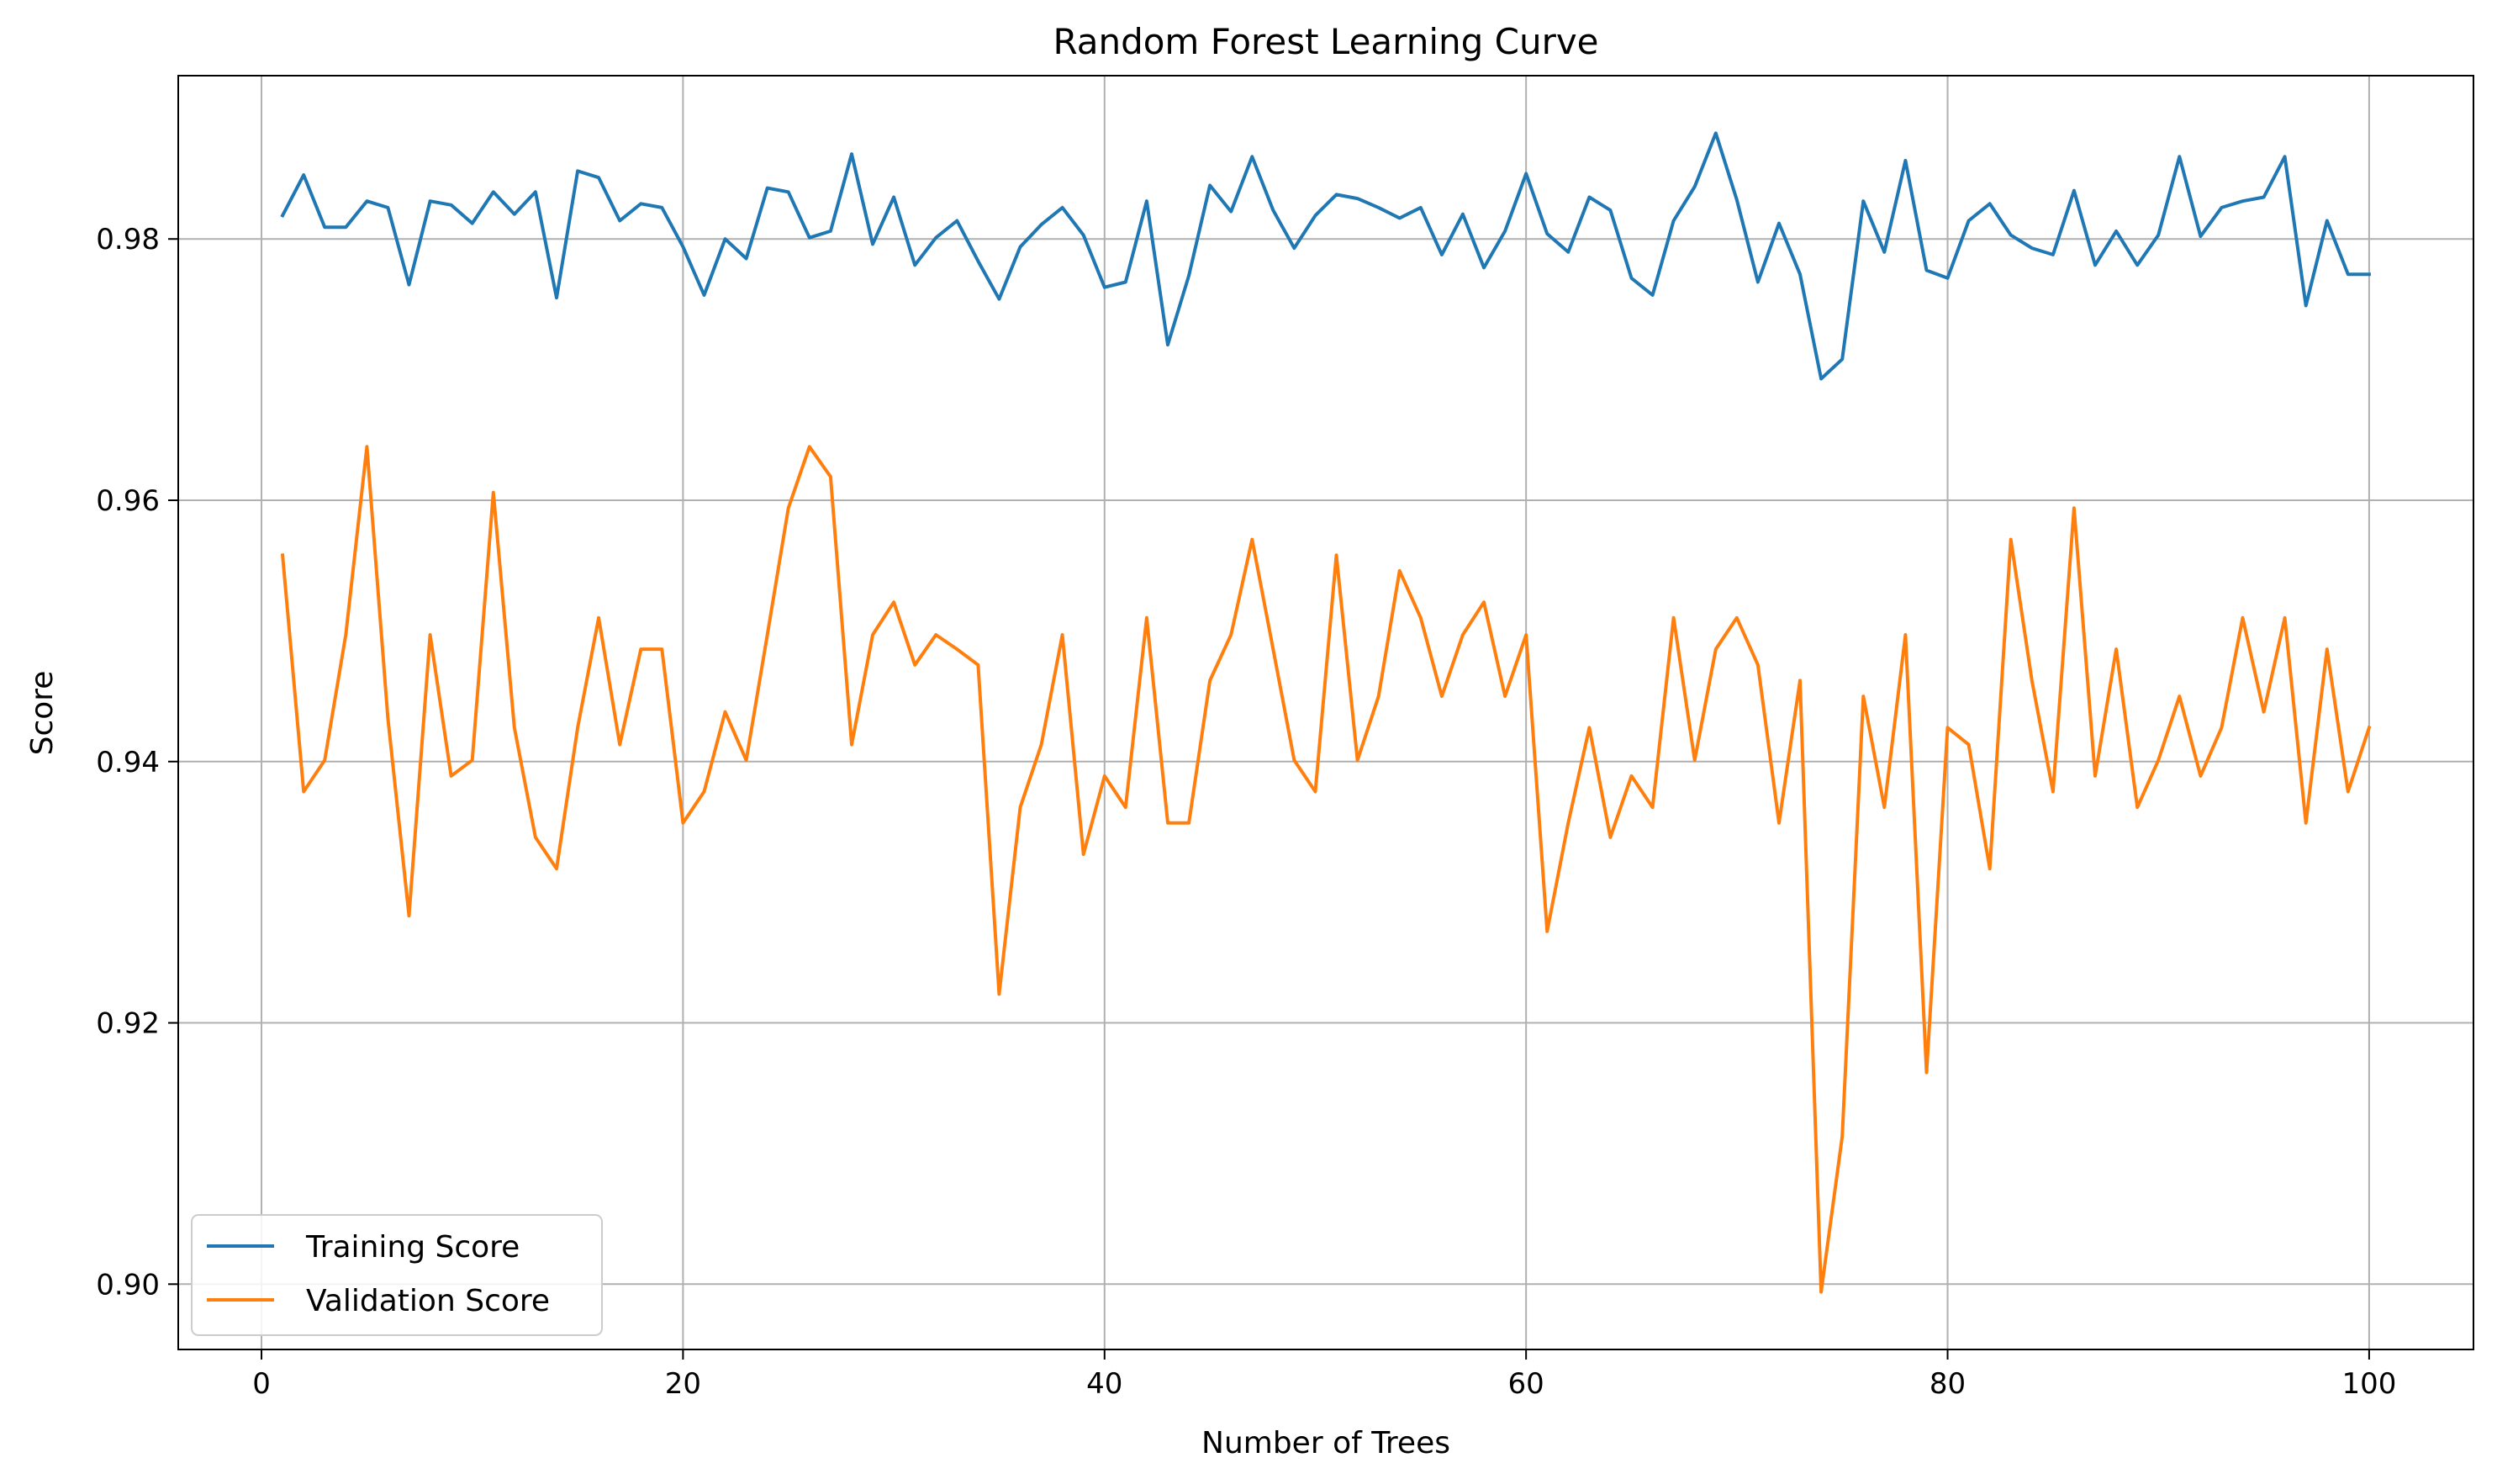  Describe the element at coordinates (128, 1285) in the screenshot. I see `y-tick-label: 0.90` at that location.